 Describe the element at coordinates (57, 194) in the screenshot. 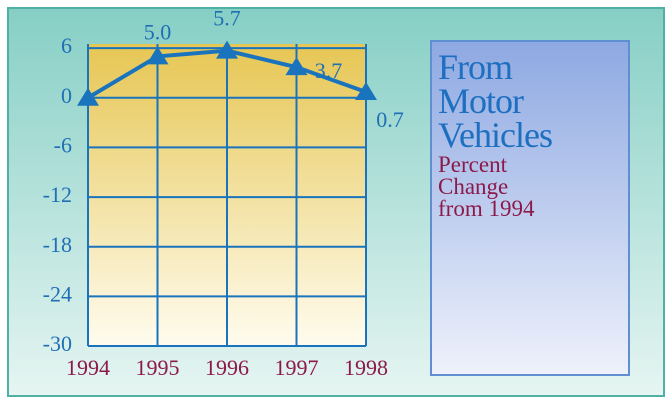

I see `y-tick-label: -12` at that location.